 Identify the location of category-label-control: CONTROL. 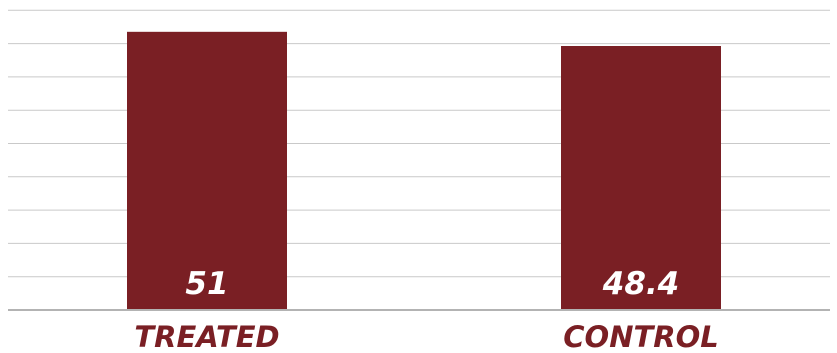
(640, 336).